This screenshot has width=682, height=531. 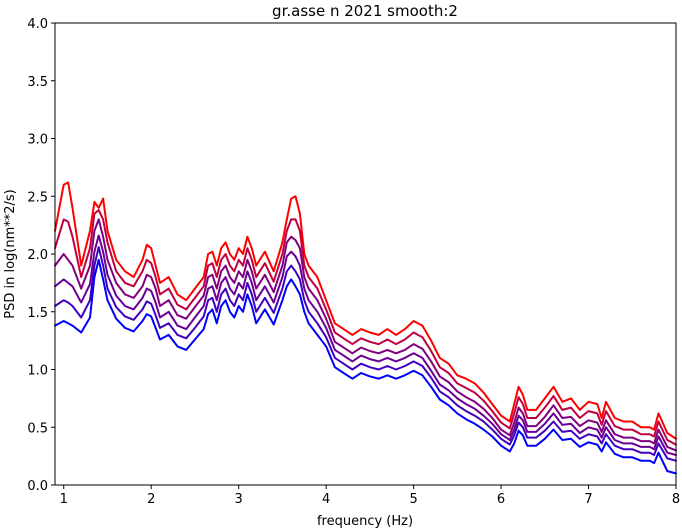 I want to click on x-tick-label: 3, so click(x=239, y=499).